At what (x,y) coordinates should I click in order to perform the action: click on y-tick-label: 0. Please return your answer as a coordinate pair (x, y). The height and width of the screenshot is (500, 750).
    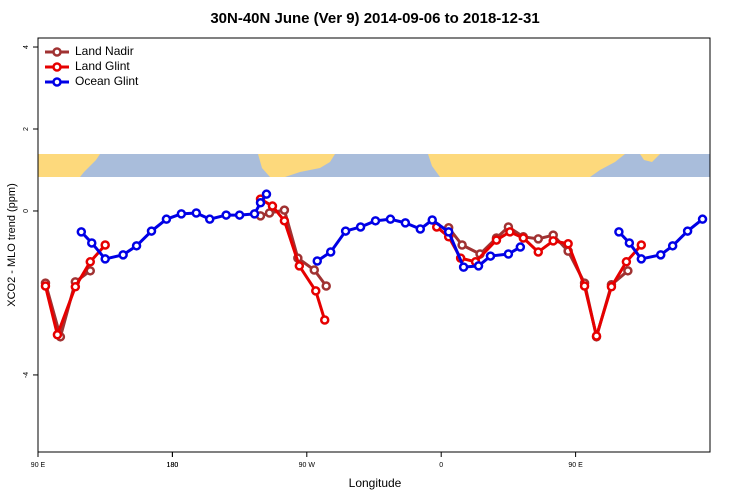
    Looking at the image, I should click on (26, 211).